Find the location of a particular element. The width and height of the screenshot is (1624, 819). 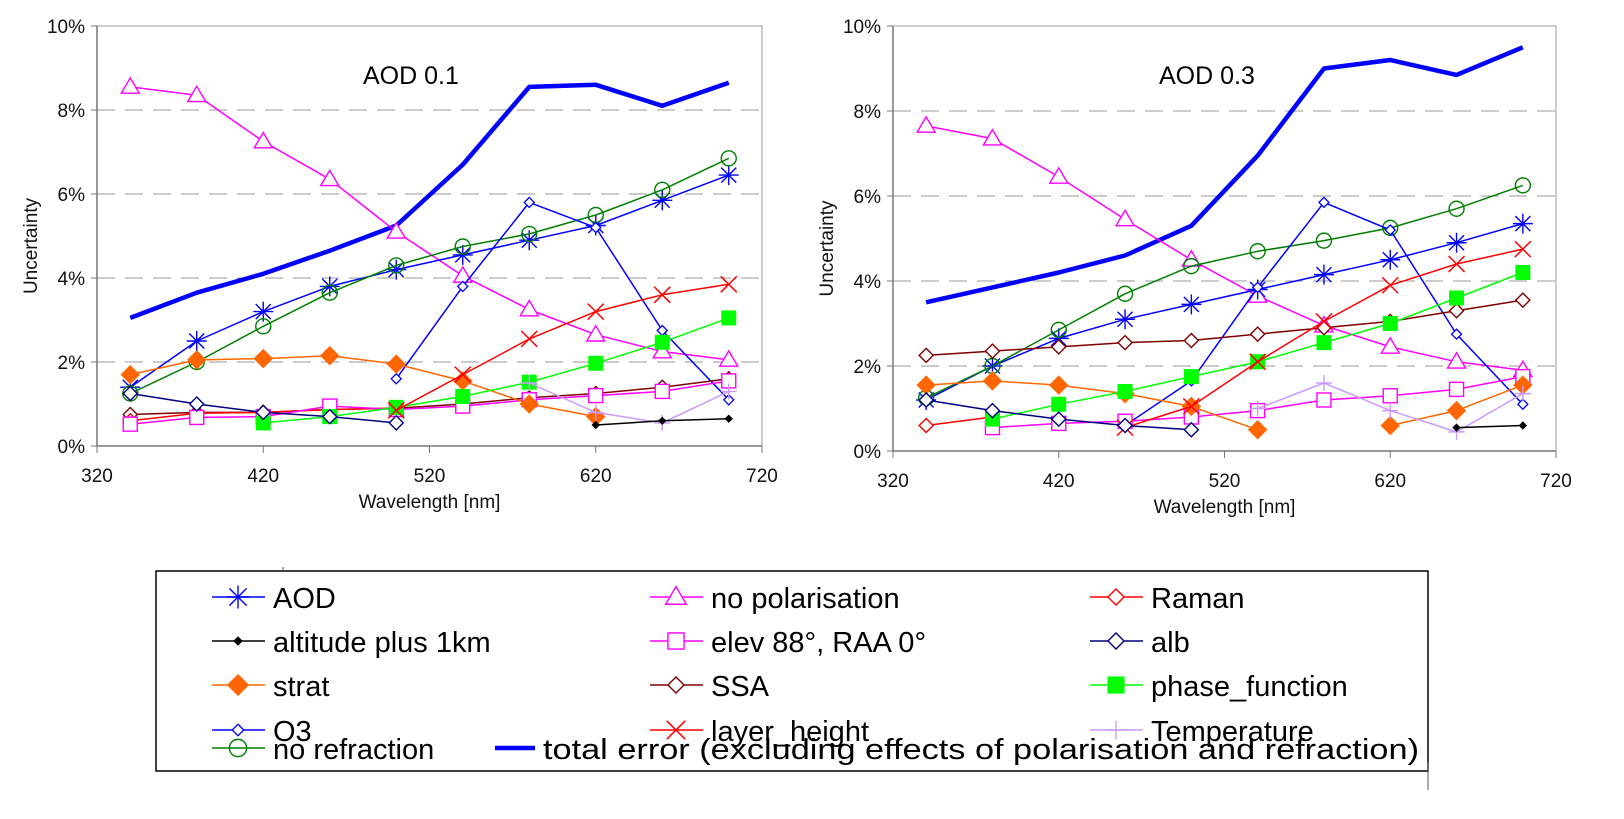

x-tick-label: 520 is located at coordinates (1225, 481).